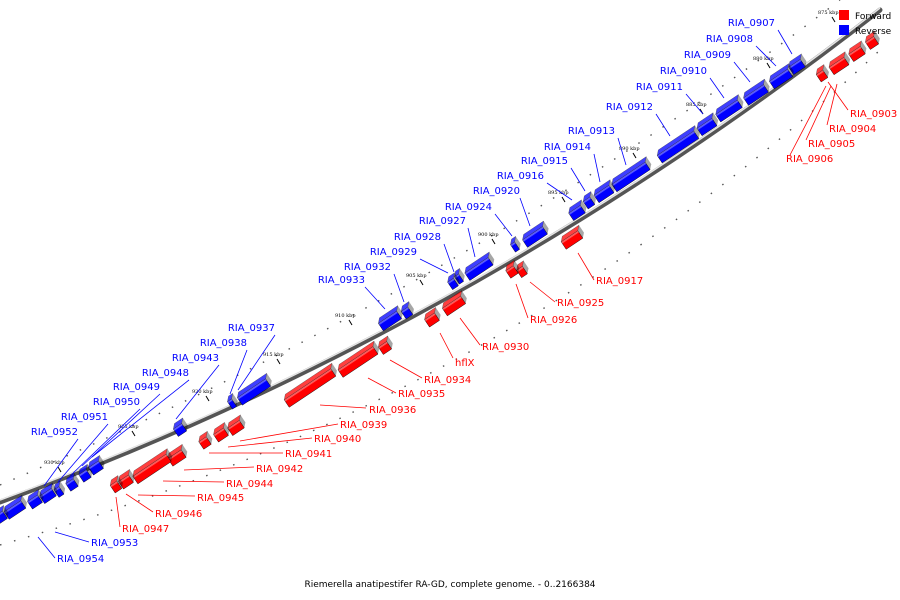 This screenshot has height=600, width=900. What do you see at coordinates (496, 191) in the screenshot?
I see `gene-label-ria-0920: RIA_0920` at bounding box center [496, 191].